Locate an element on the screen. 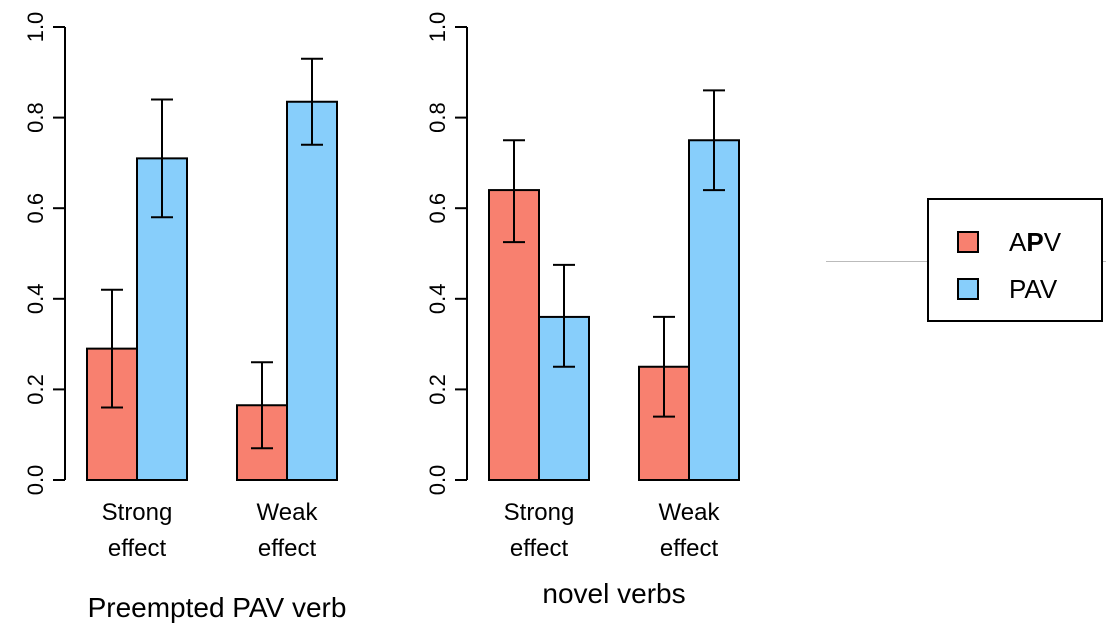 The height and width of the screenshot is (625, 1106). legend-swatch-pav is located at coordinates (968, 289).